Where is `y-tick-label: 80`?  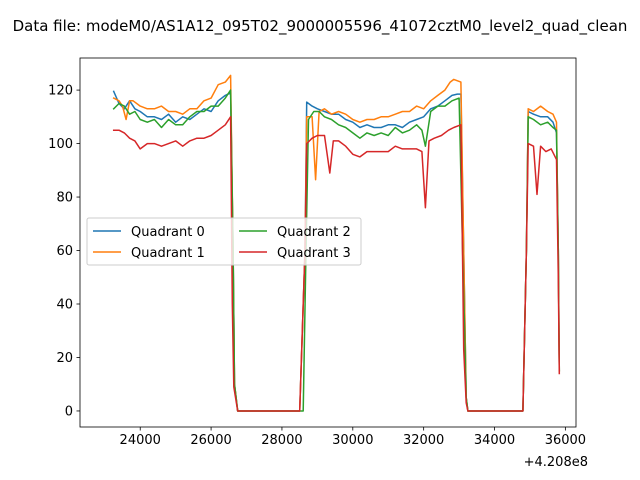 y-tick-label: 80 is located at coordinates (64, 198).